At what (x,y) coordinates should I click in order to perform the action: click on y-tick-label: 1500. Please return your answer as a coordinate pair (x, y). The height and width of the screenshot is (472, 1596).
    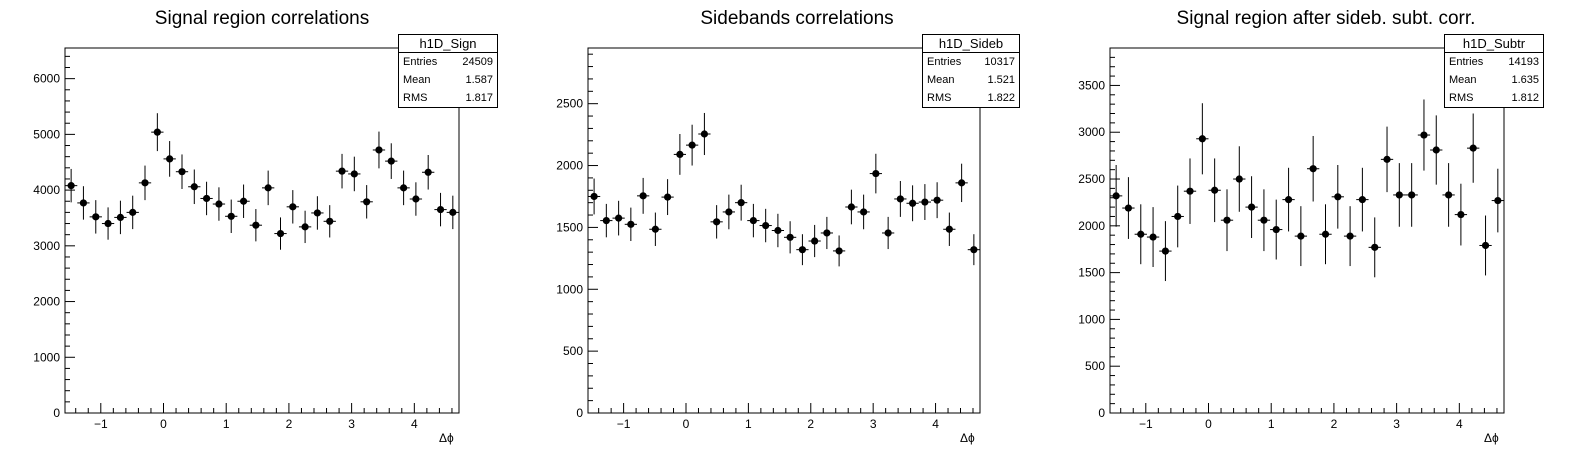
    Looking at the image, I should click on (1091, 273).